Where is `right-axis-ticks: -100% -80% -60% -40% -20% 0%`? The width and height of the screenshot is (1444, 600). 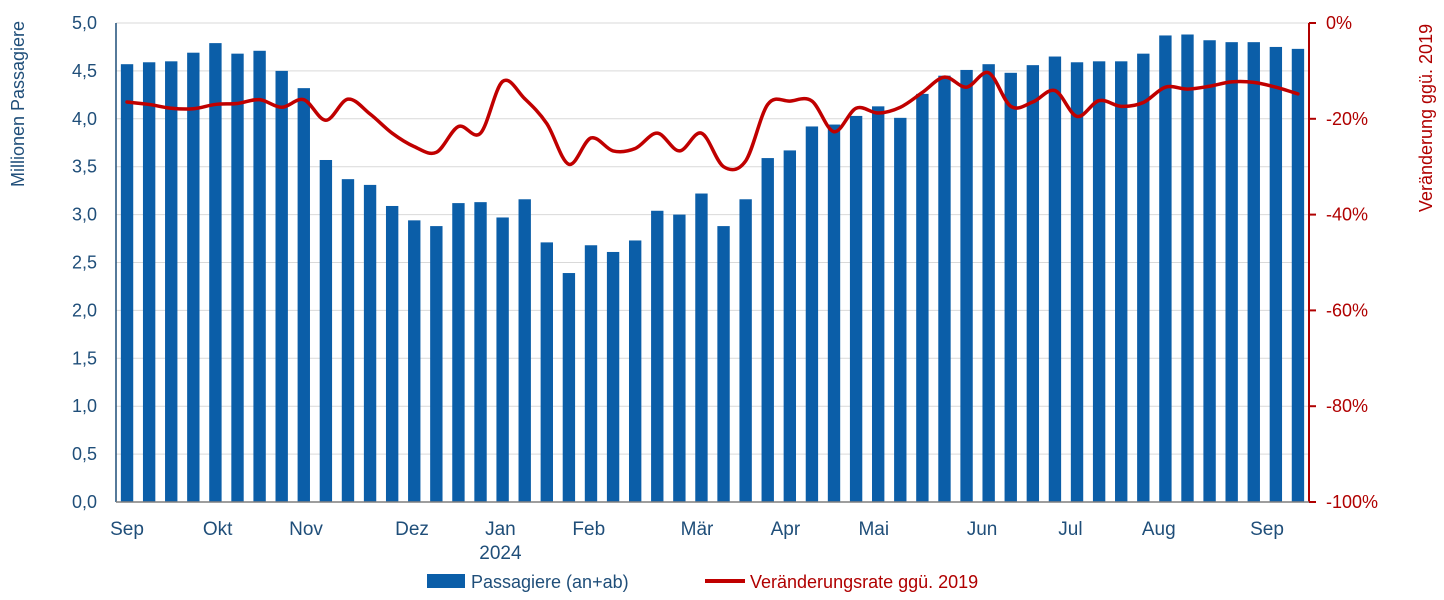
right-axis-ticks: -100% -80% -60% -40% -20% 0% is located at coordinates (1343, 262).